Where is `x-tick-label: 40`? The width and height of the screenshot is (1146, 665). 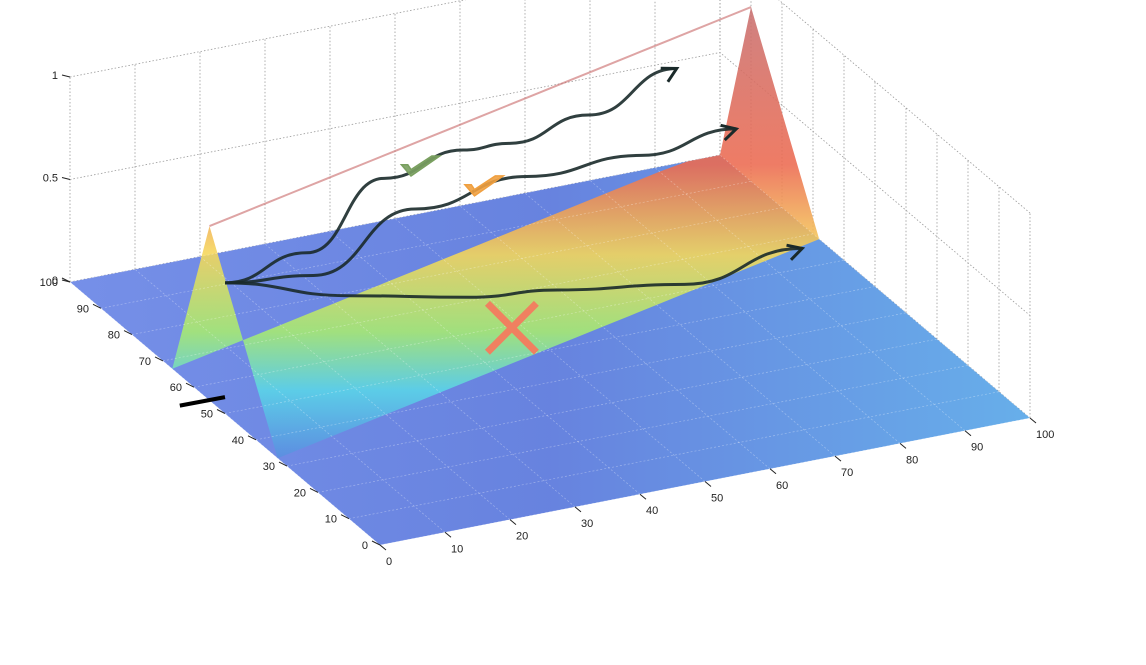 x-tick-label: 40 is located at coordinates (652, 511).